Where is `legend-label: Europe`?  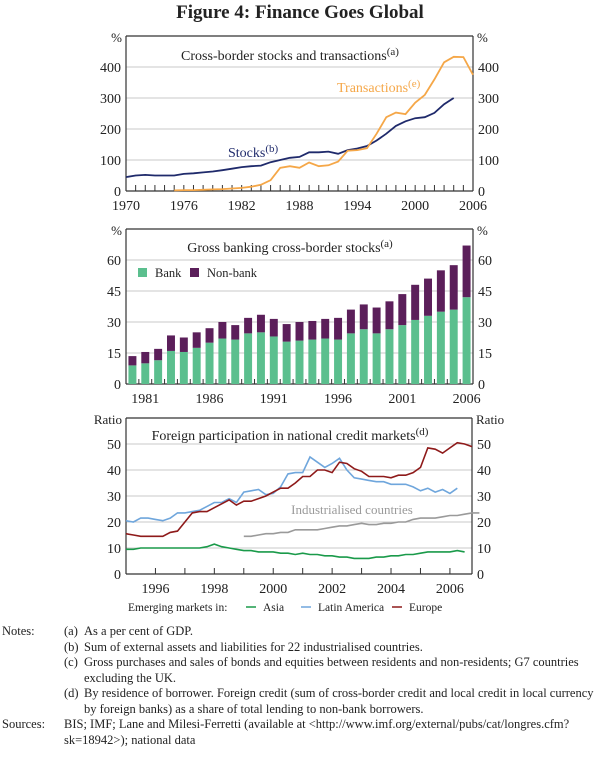 legend-label: Europe is located at coordinates (425, 608).